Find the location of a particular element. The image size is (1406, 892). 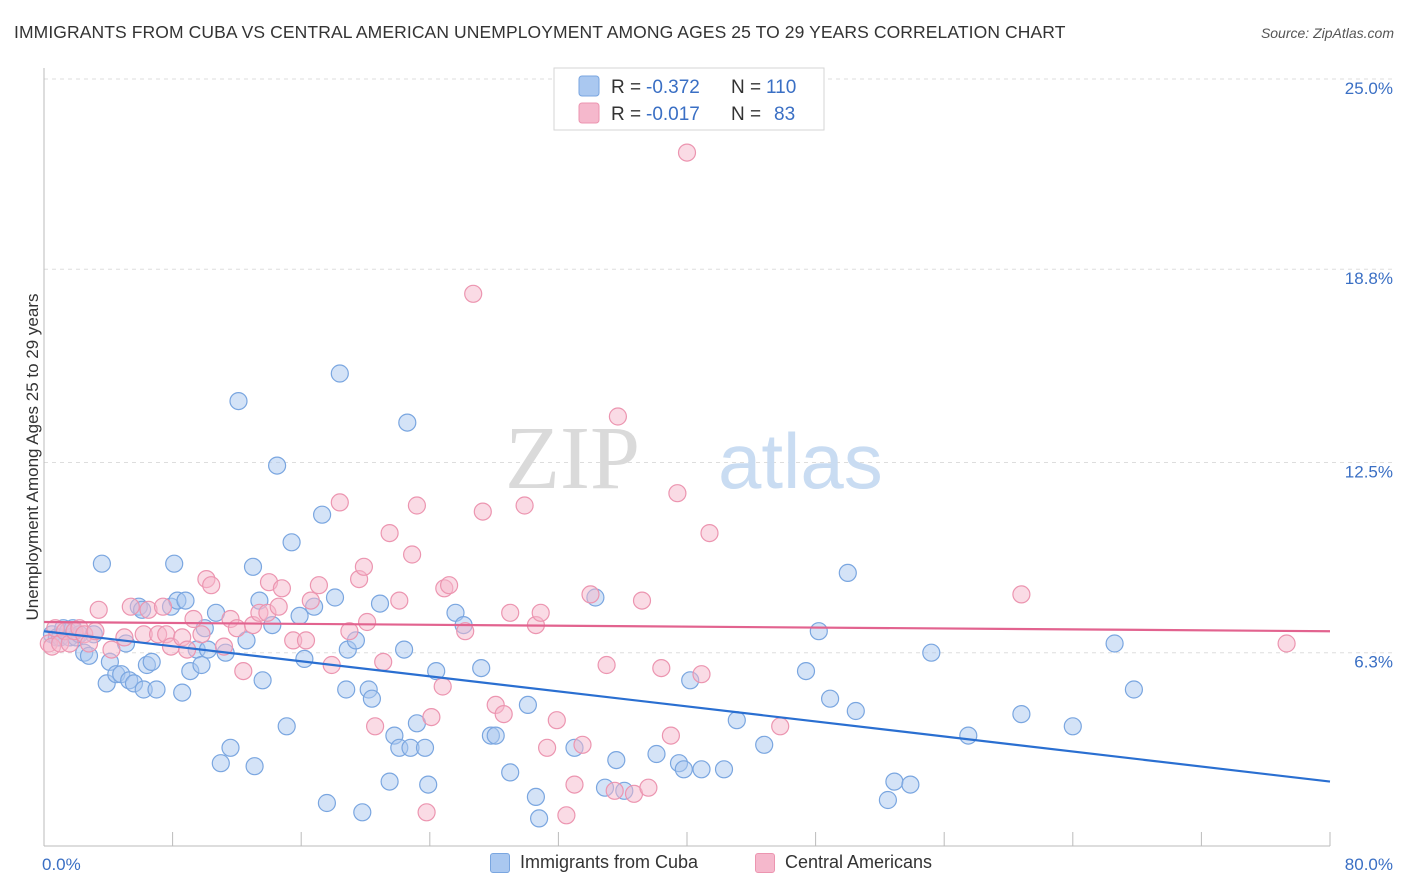

y-tick-label: 12.5% is located at coordinates (1369, 472).